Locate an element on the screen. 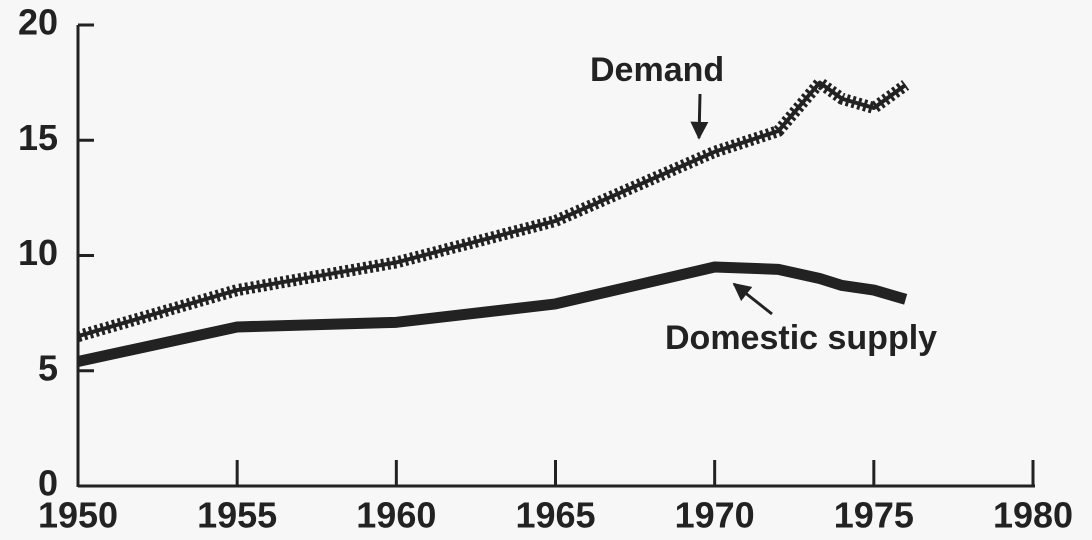  line is located at coordinates (492, 314).